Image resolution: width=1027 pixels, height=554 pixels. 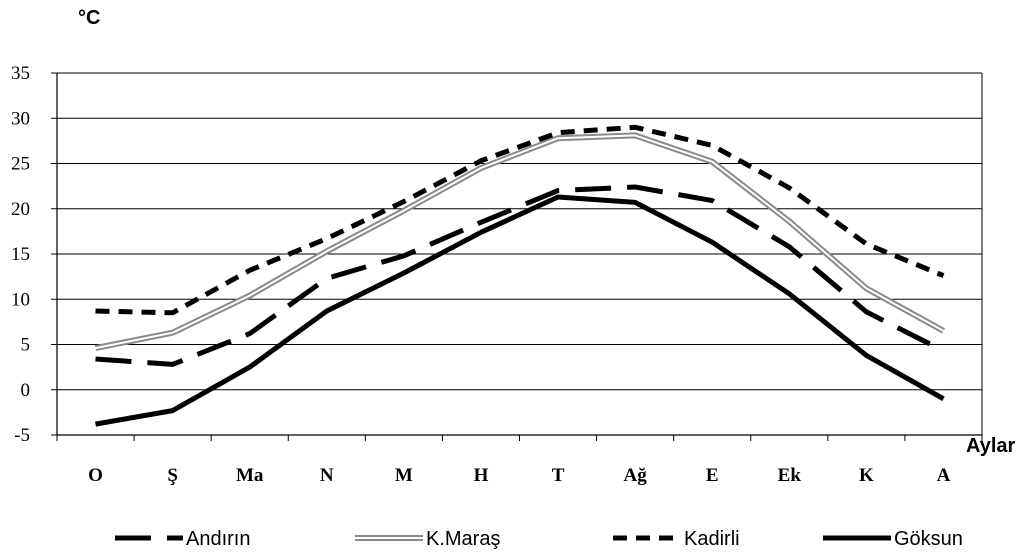 I want to click on x-tick-label: N, so click(x=327, y=475).